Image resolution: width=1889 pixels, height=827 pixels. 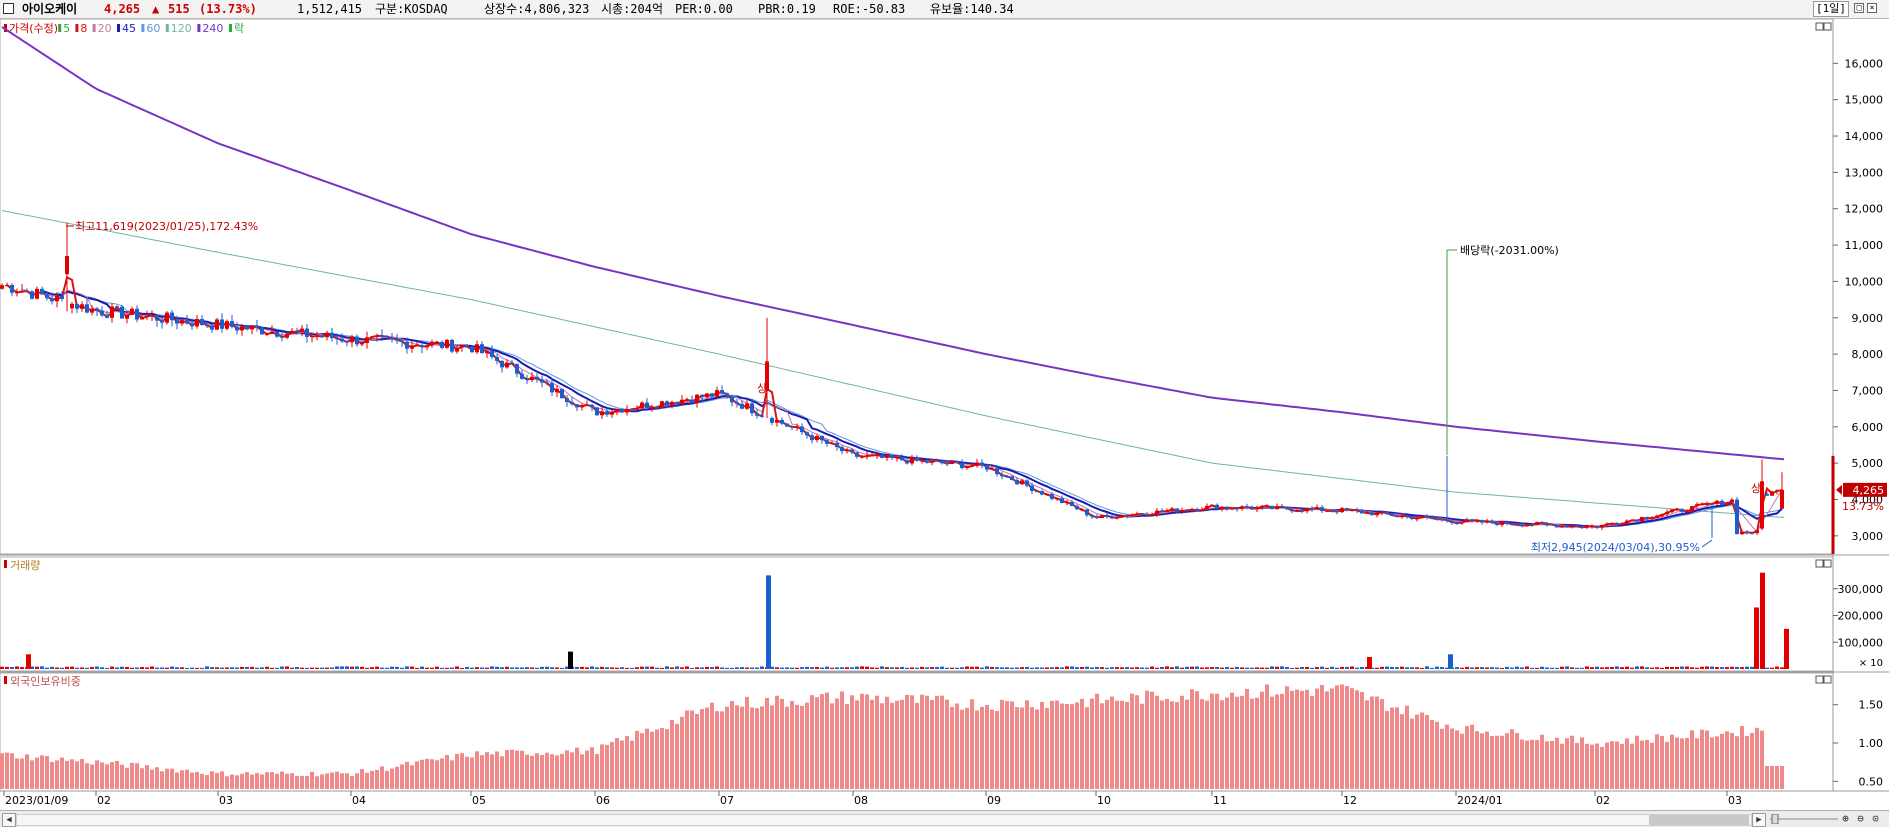 I want to click on volume-spike-bar, so click(x=1786, y=648).